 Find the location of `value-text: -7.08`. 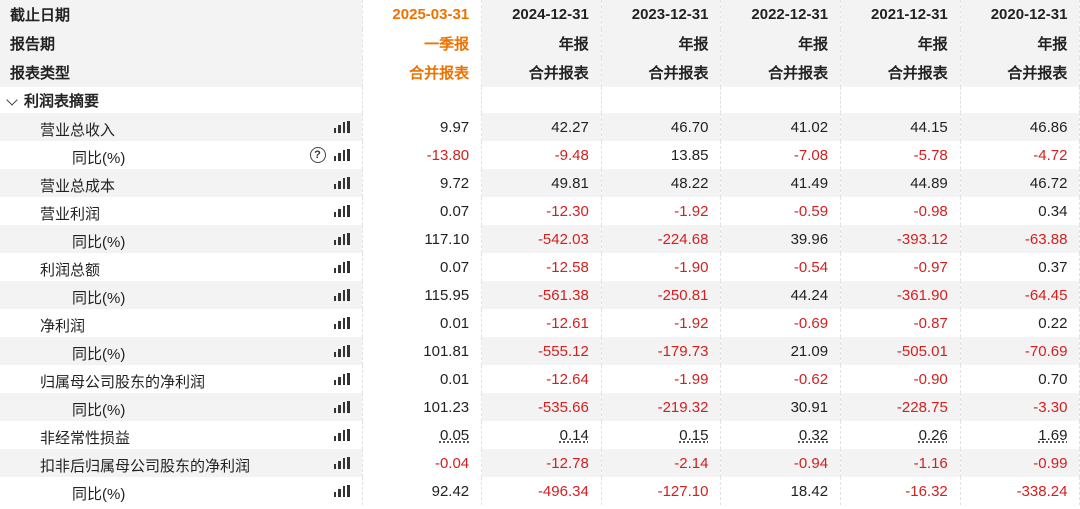

value-text: -7.08 is located at coordinates (811, 155).